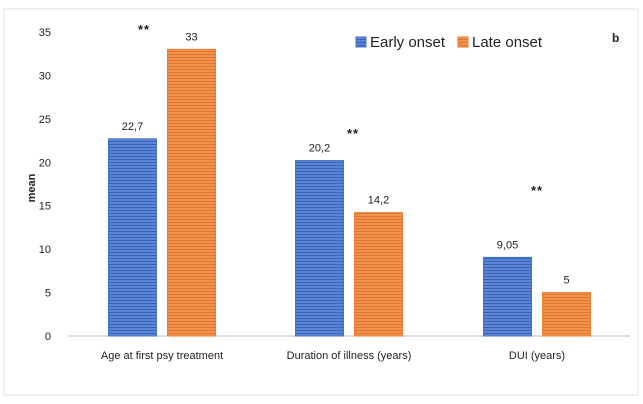 The width and height of the screenshot is (643, 404). I want to click on legend-label: Late onset, so click(507, 42).